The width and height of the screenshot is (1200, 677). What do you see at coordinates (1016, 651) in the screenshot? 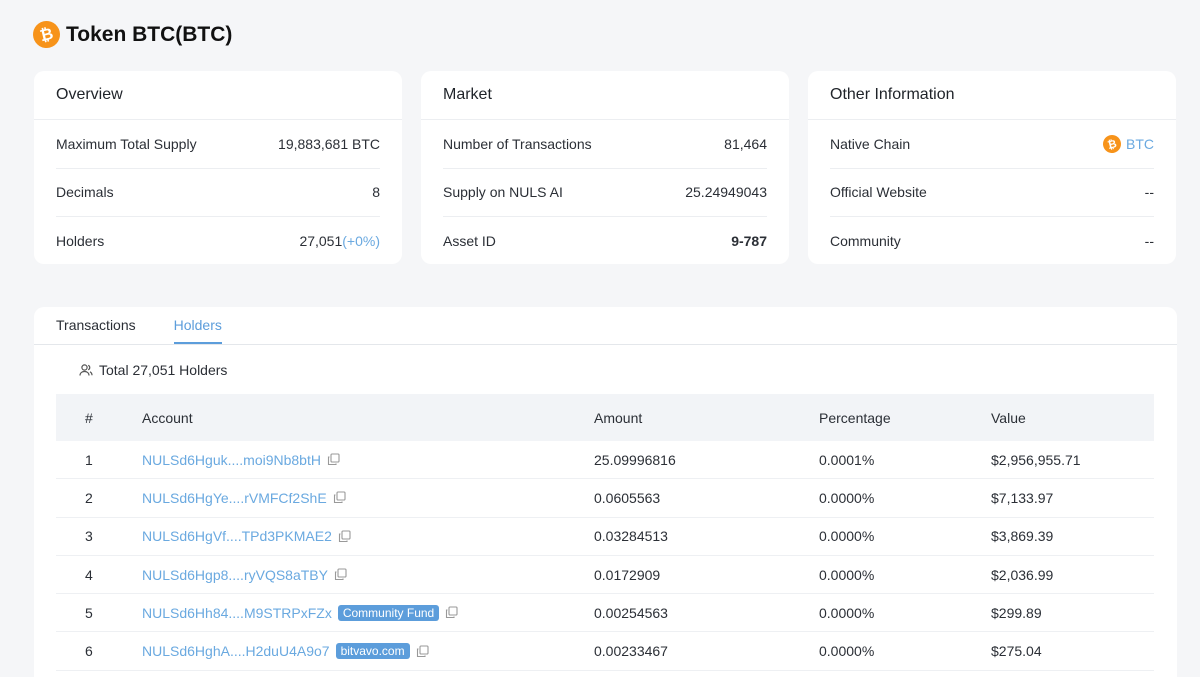
I see `row-value: $275.04` at bounding box center [1016, 651].